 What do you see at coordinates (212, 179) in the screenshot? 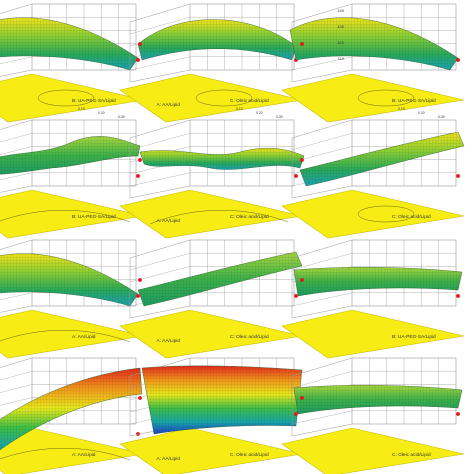
I see `surface-plot-5: A: AA/Lipid C: Oleic acid/Lipid` at bounding box center [212, 179].